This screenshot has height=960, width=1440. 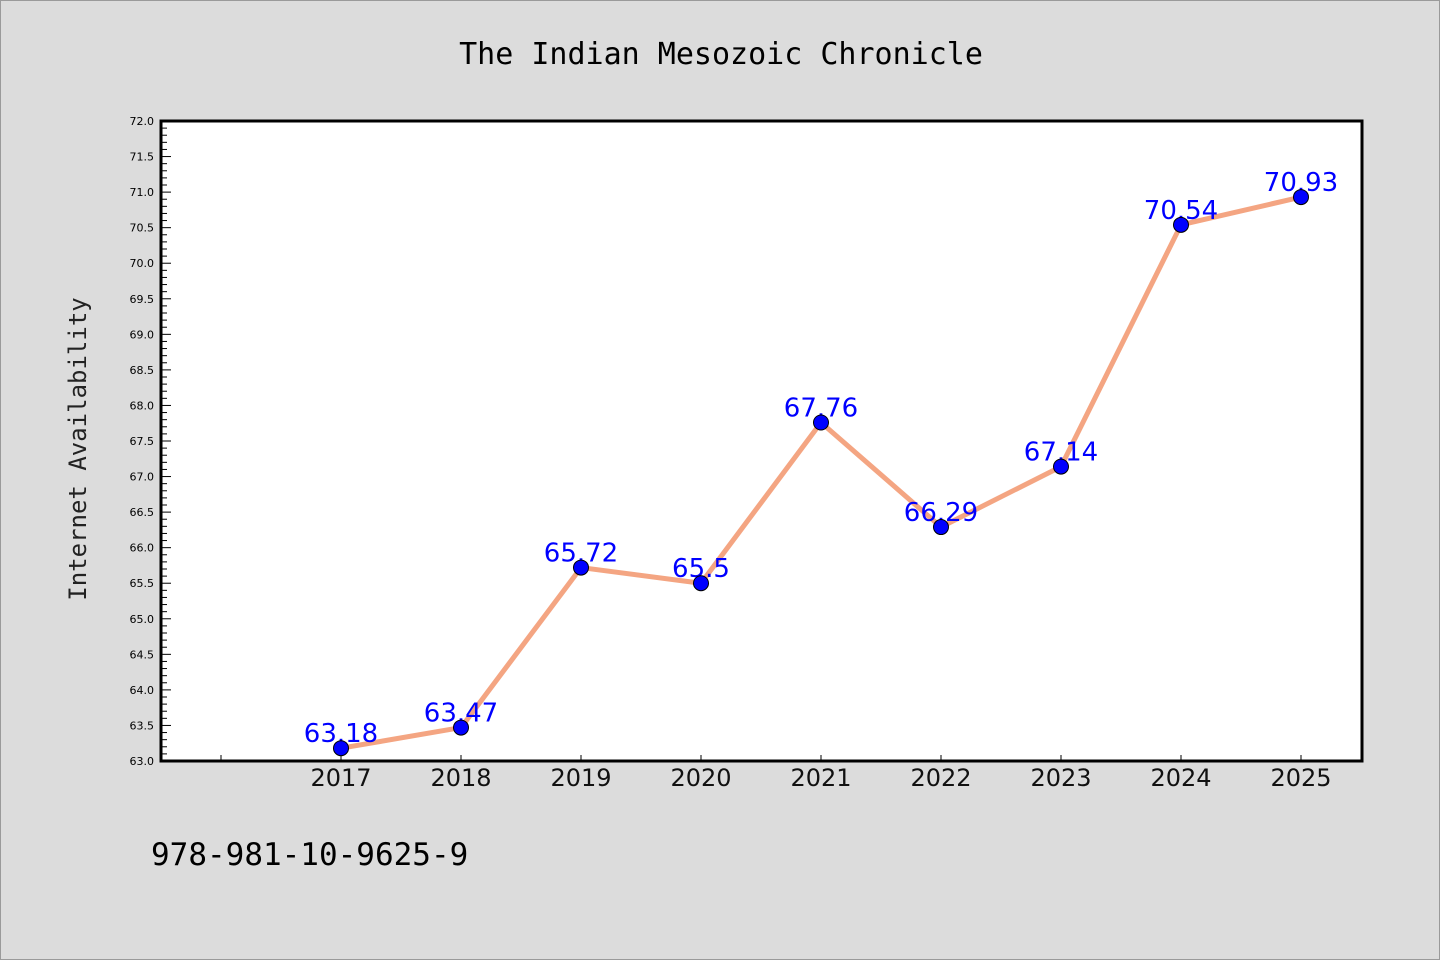 I want to click on y-tick-label: 71.5, so click(x=142, y=157).